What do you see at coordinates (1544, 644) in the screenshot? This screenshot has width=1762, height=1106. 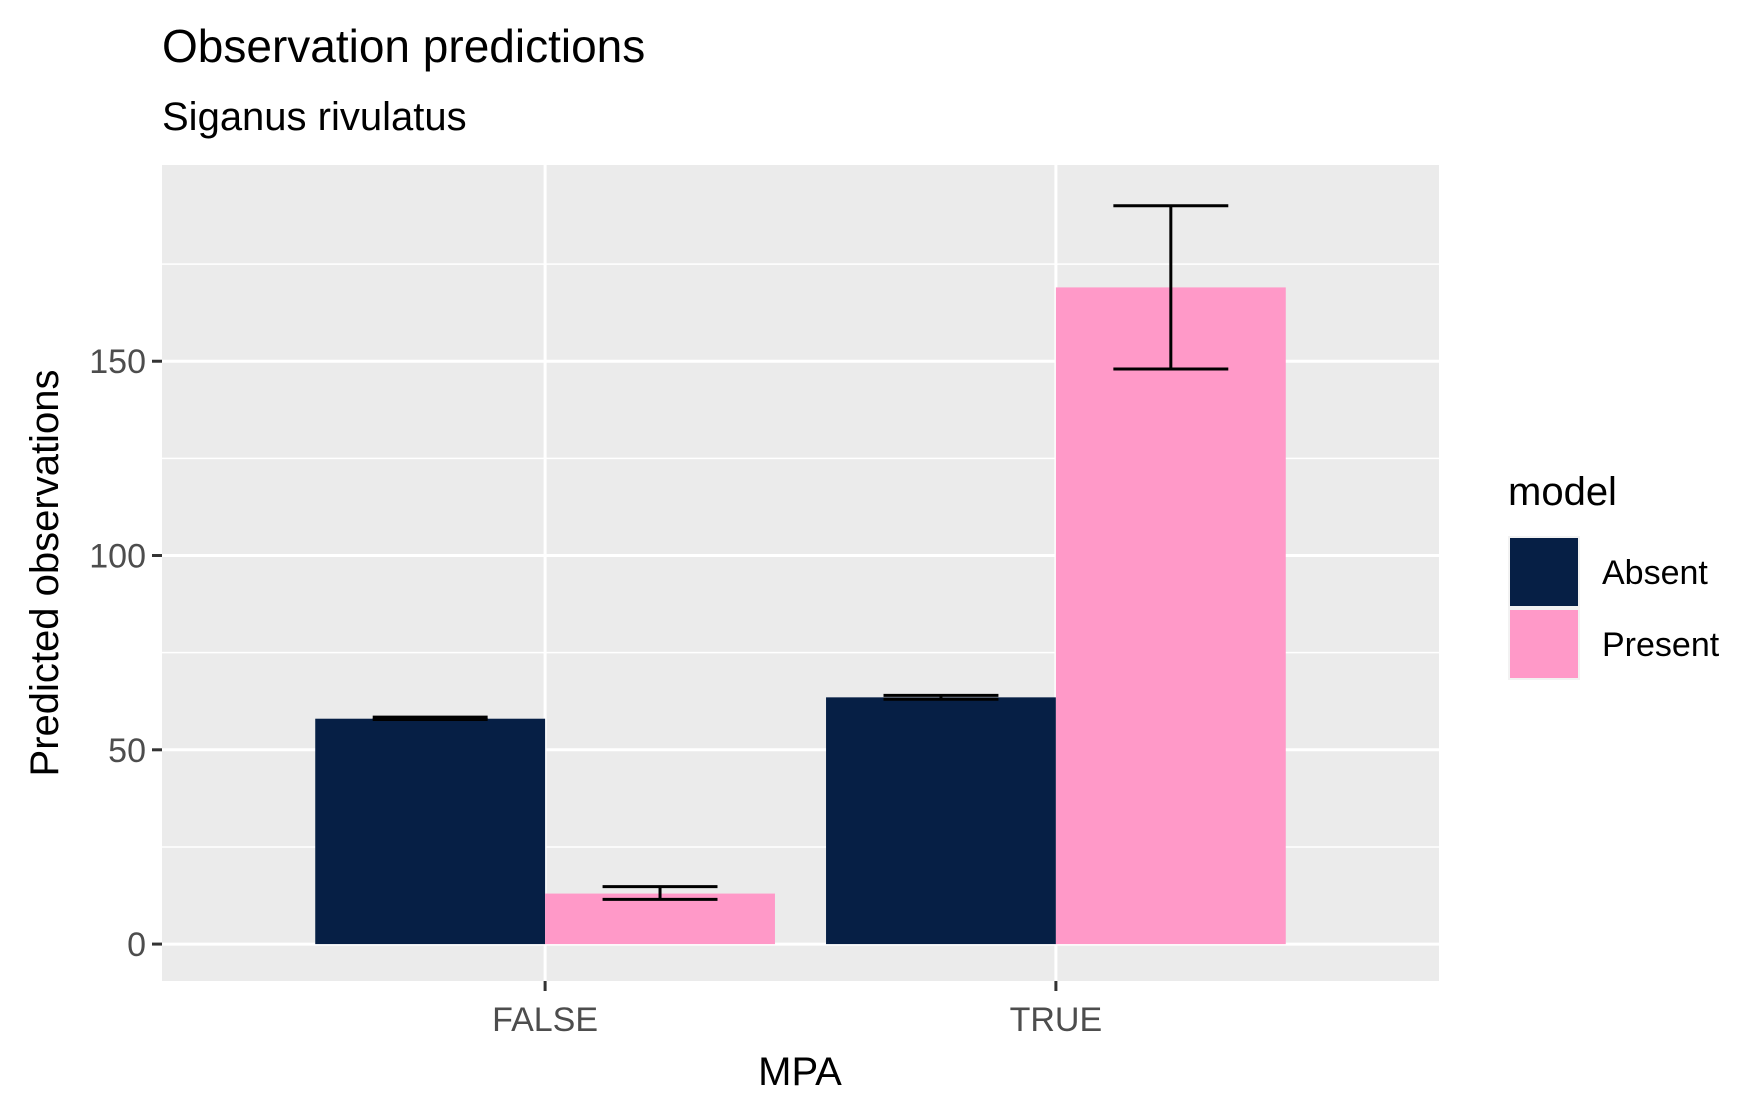 I see `legend-swatch-present` at bounding box center [1544, 644].